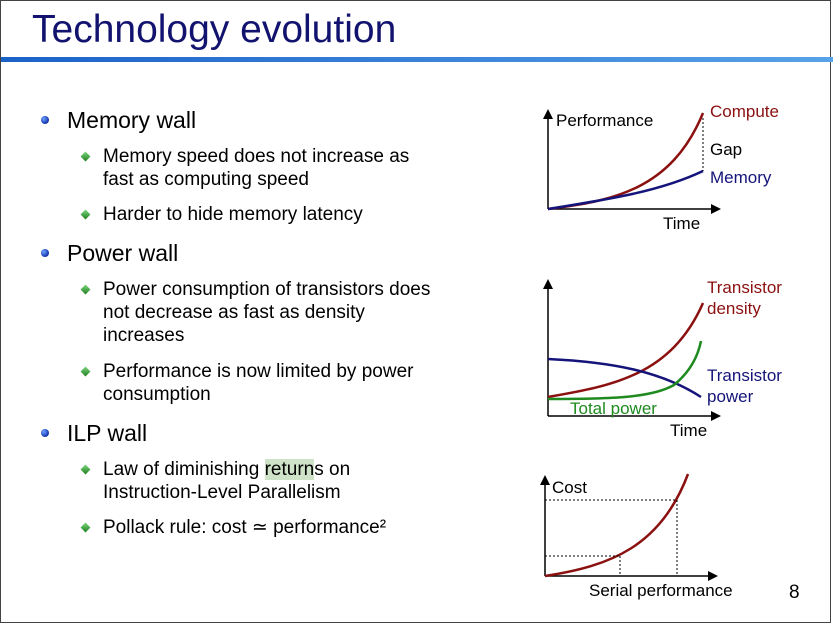 This screenshot has width=833, height=625. I want to click on title-underline, so click(417, 59).